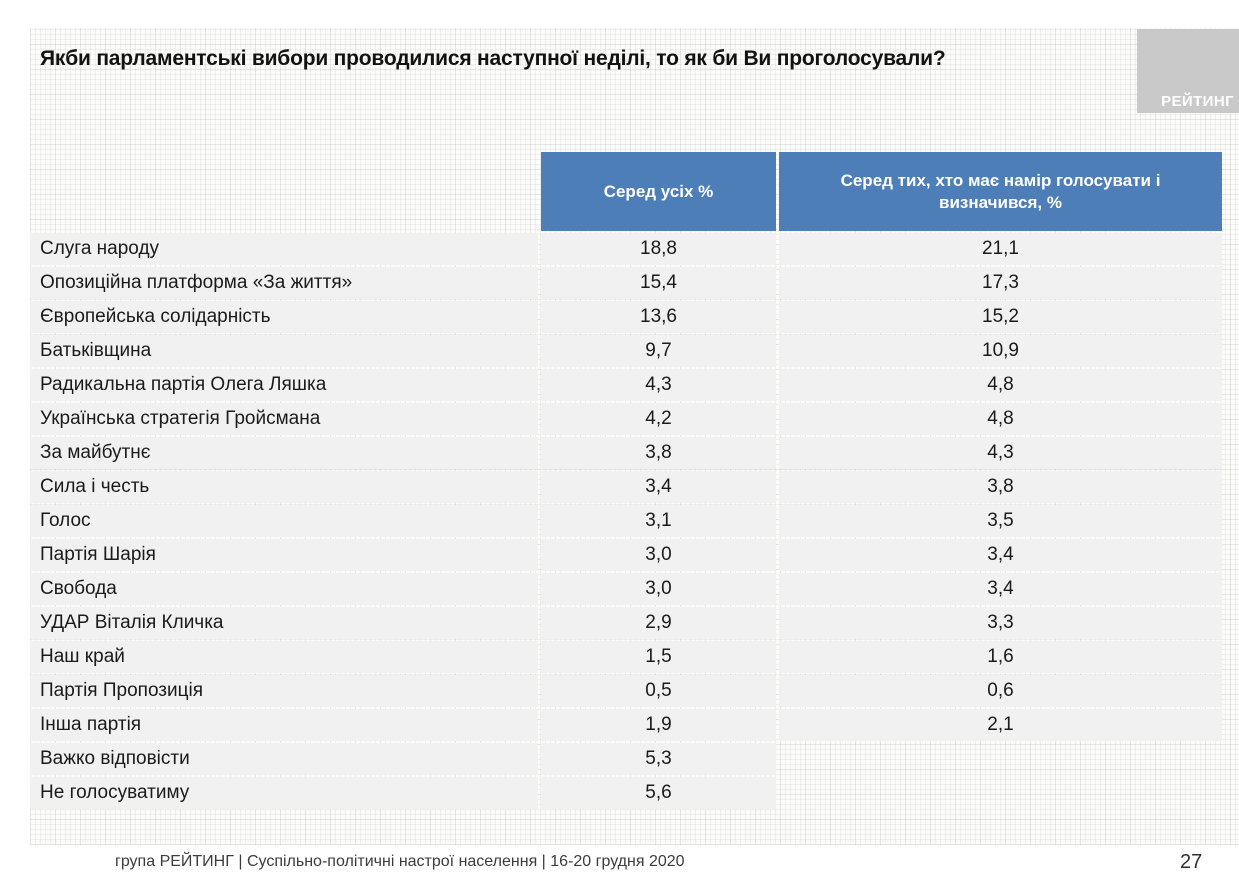  Describe the element at coordinates (284, 385) in the screenshot. I see `party-name-cell: Радикальна партія Олега Ляшка` at that location.